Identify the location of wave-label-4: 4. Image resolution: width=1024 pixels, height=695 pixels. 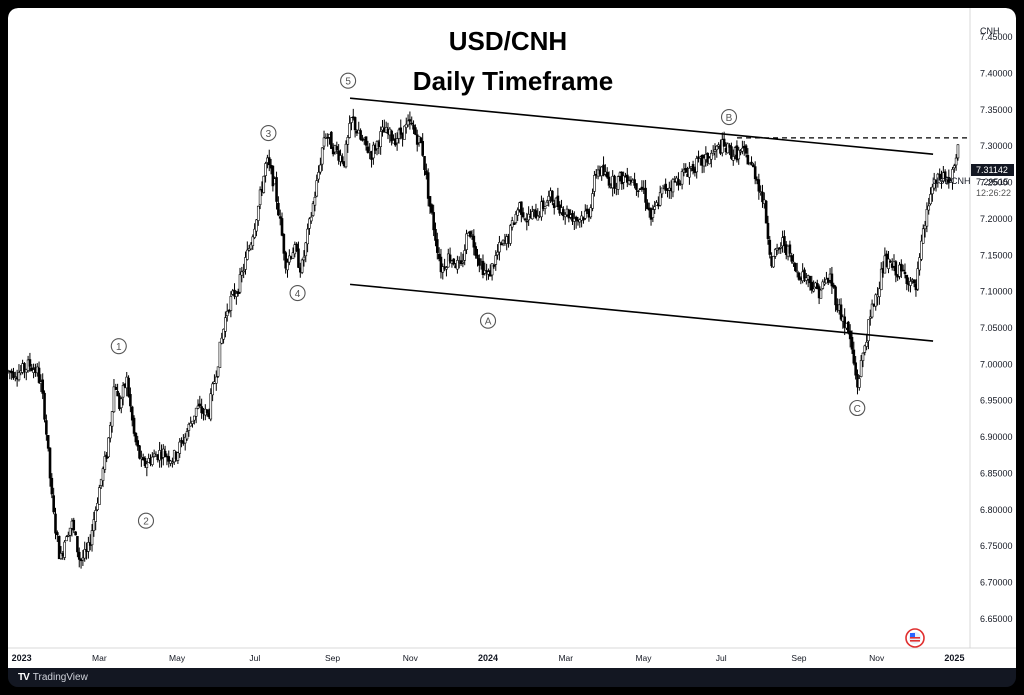
(297, 293).